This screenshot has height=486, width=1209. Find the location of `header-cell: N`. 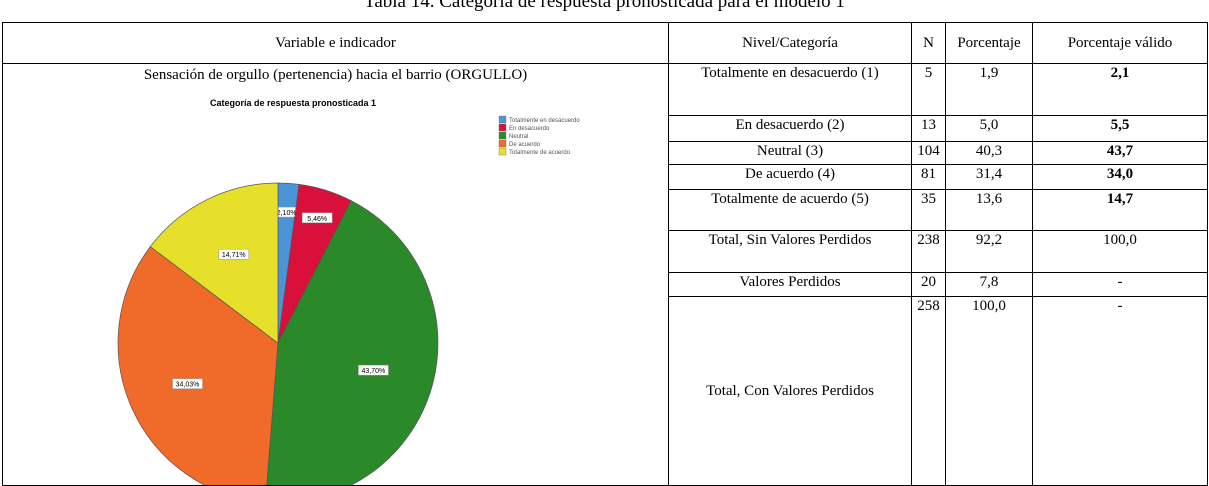

header-cell: N is located at coordinates (928, 43).